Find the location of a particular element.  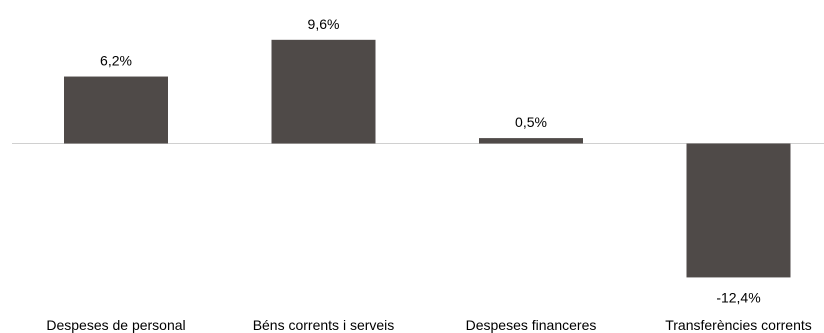

category-label-2: Despeses financeres is located at coordinates (531, 325).